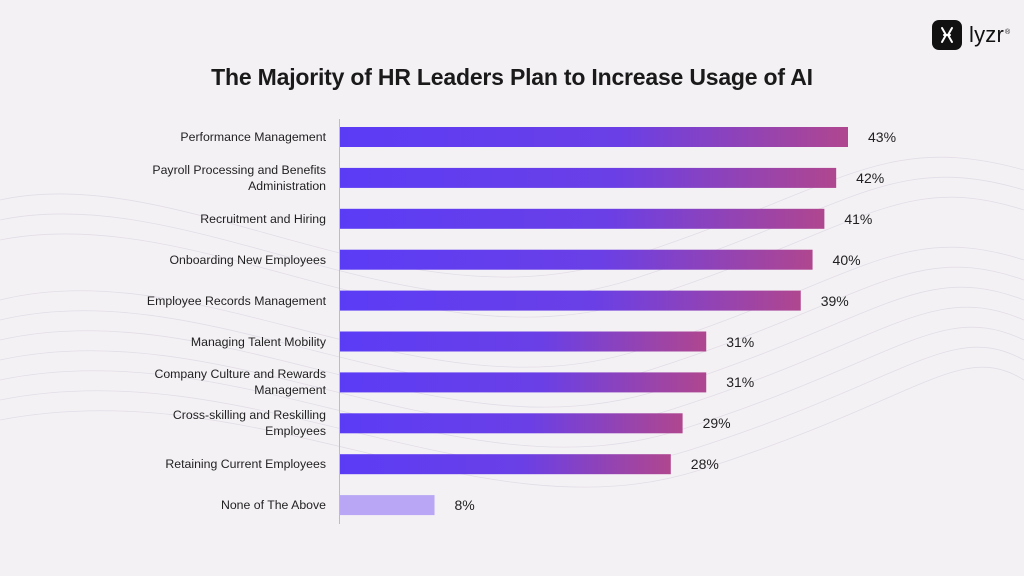 Image resolution: width=1024 pixels, height=576 pixels. I want to click on value-label: 29%, so click(716, 423).